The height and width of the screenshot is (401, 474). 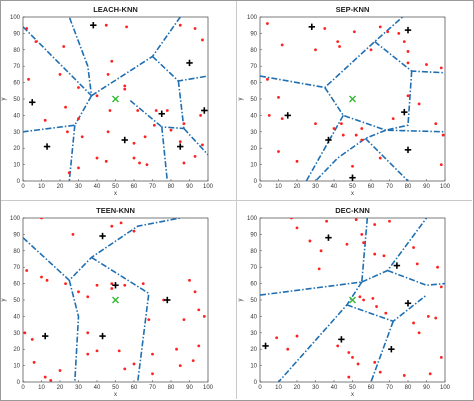 I want to click on chart-title: SEP-KNN, so click(x=353, y=9).